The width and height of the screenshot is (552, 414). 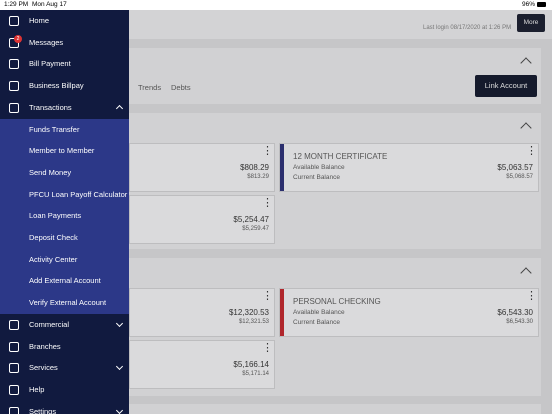 I want to click on menu-item: Funds Transfer, so click(x=64, y=130).